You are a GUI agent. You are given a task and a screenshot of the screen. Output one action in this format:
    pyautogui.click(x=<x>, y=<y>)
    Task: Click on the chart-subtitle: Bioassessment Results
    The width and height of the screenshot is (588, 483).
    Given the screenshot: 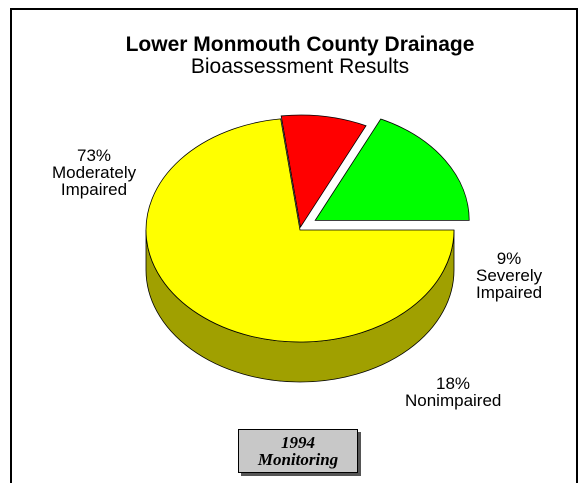 What is the action you would take?
    pyautogui.click(x=300, y=66)
    